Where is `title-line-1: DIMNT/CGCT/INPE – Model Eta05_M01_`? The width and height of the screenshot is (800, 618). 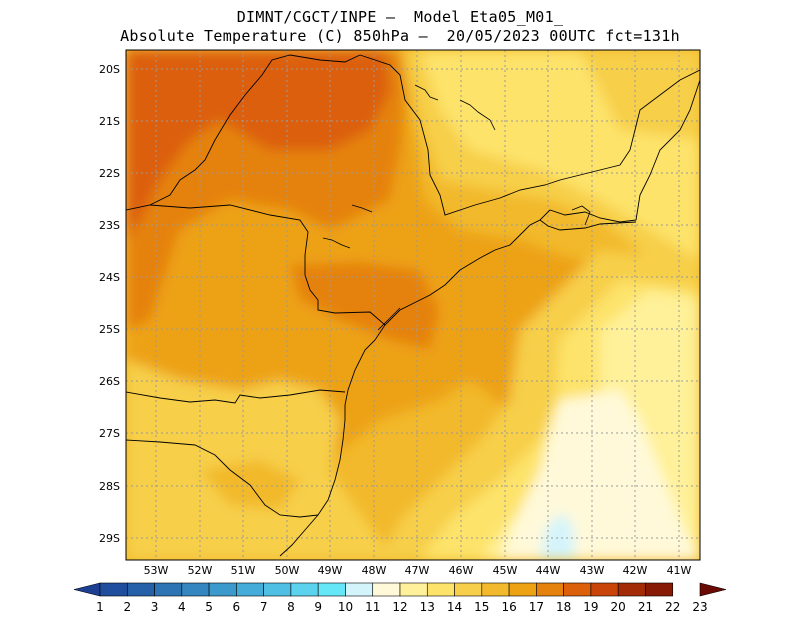
title-line-1: DIMNT/CGCT/INPE – Model Eta05_M01_ is located at coordinates (400, 17).